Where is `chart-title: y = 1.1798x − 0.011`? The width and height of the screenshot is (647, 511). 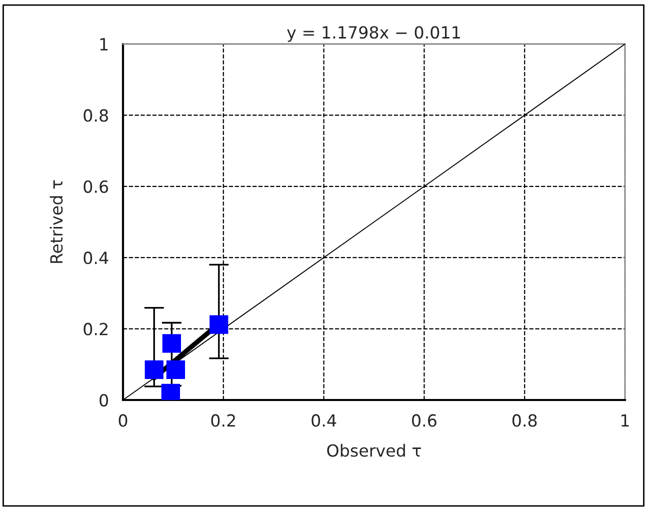
chart-title: y = 1.1798x − 0.011 is located at coordinates (373, 34).